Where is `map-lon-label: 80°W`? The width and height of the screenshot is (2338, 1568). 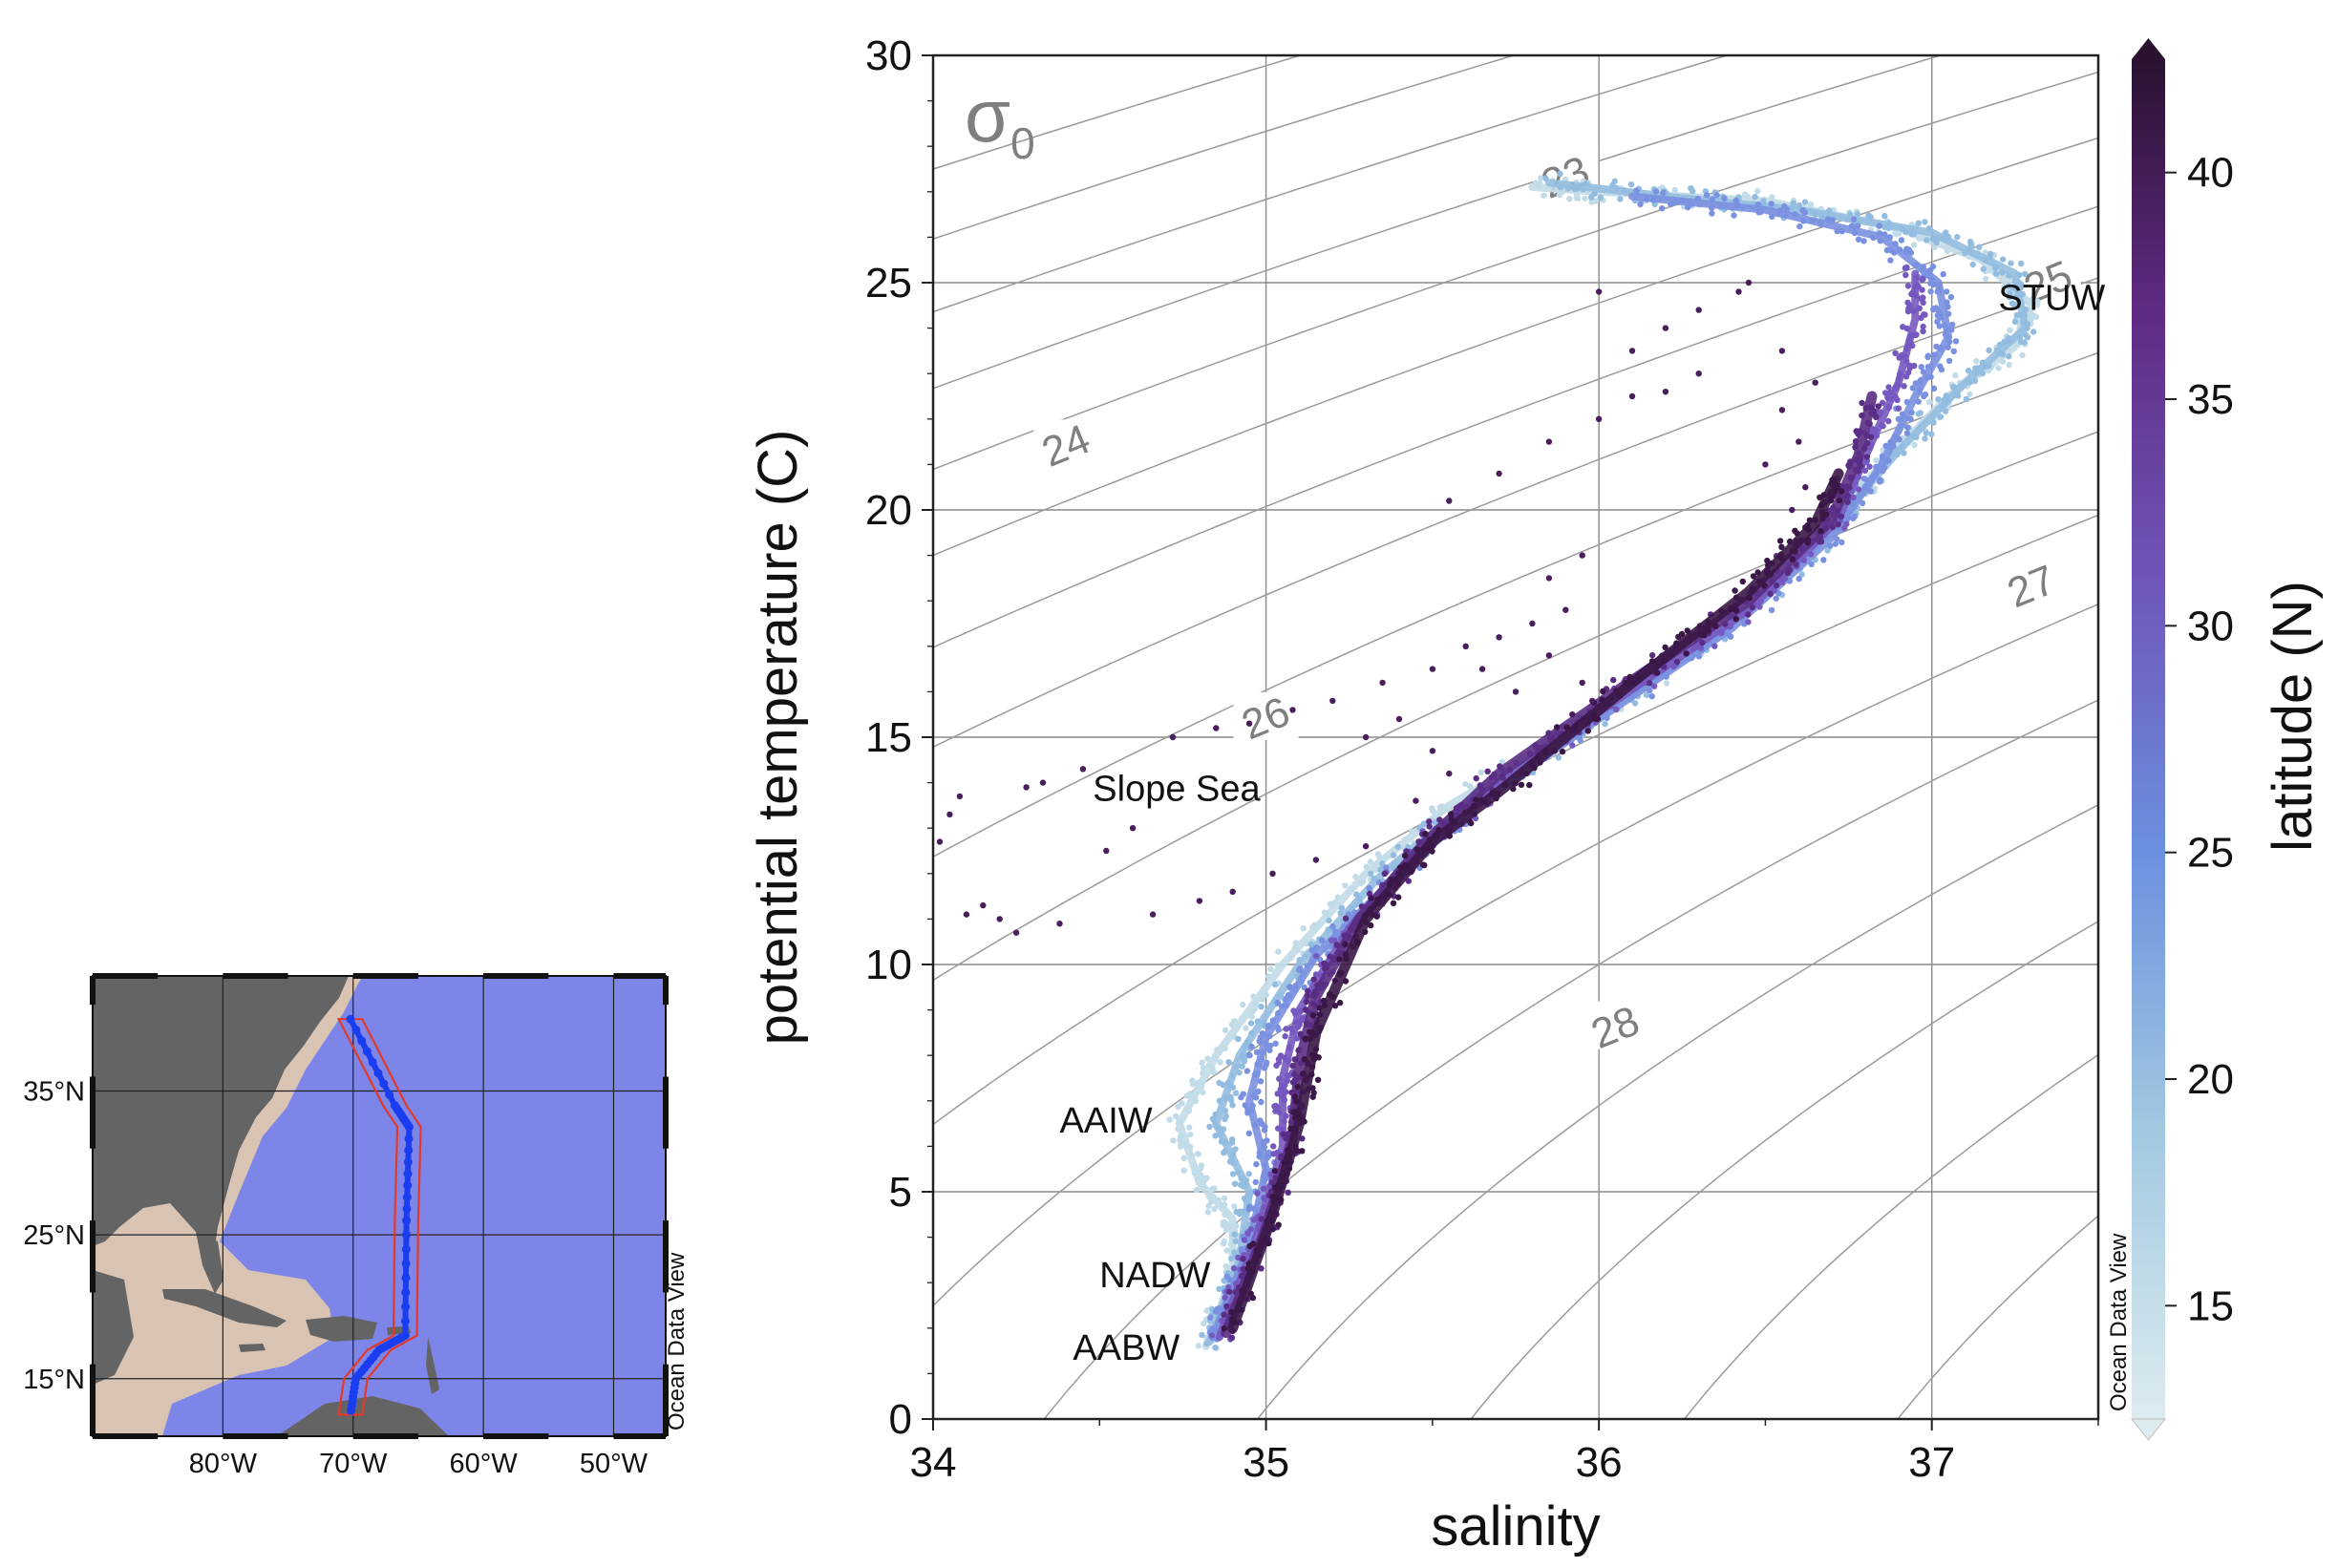 map-lon-label: 80°W is located at coordinates (224, 1464).